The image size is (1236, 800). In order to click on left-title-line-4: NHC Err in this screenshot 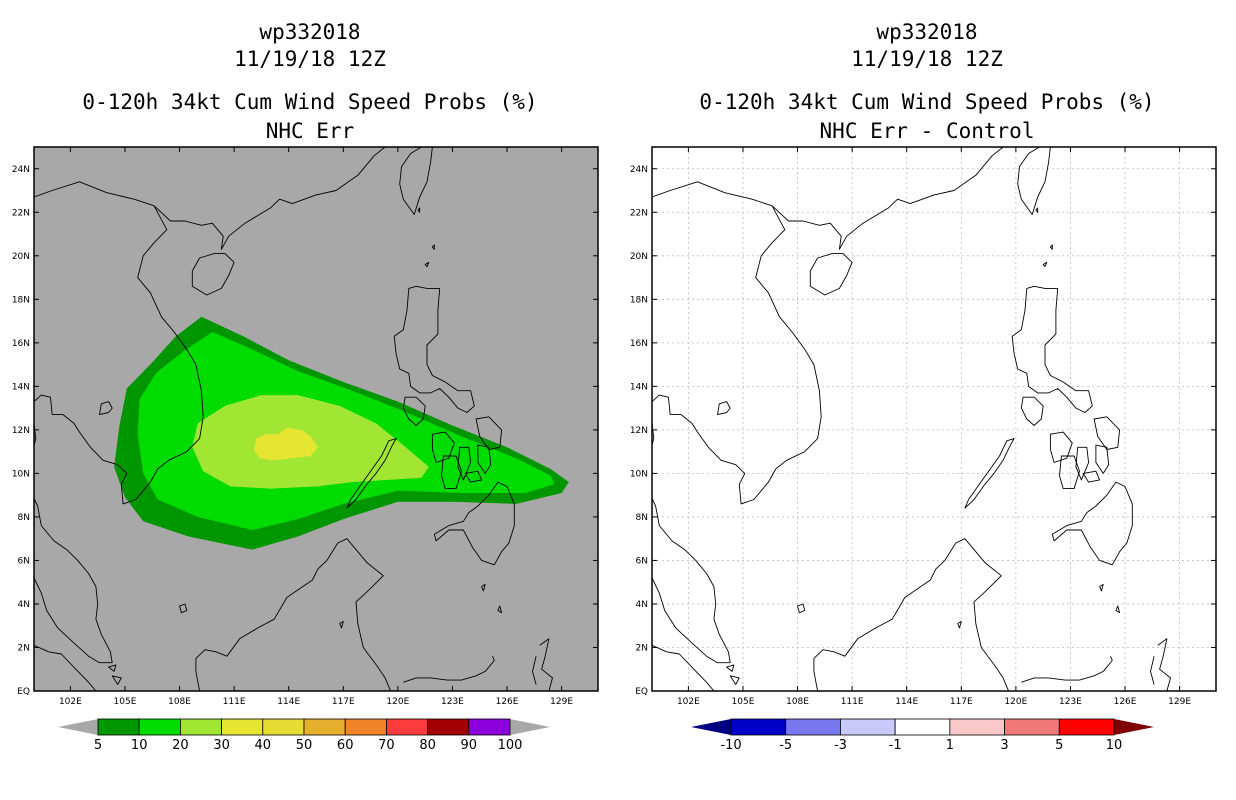, I will do `click(310, 131)`.